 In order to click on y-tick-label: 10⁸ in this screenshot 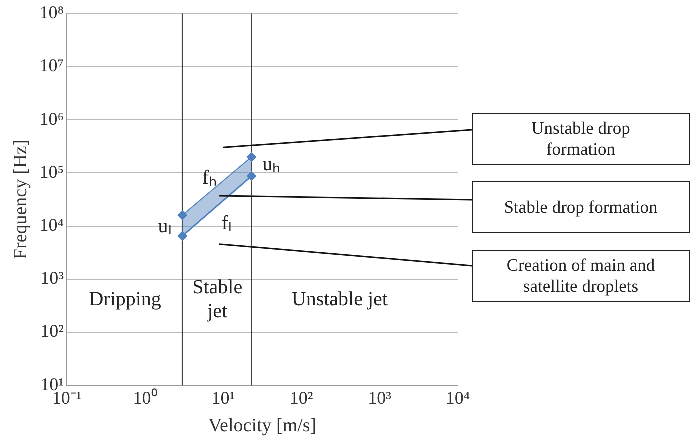, I will do `click(52, 12)`.